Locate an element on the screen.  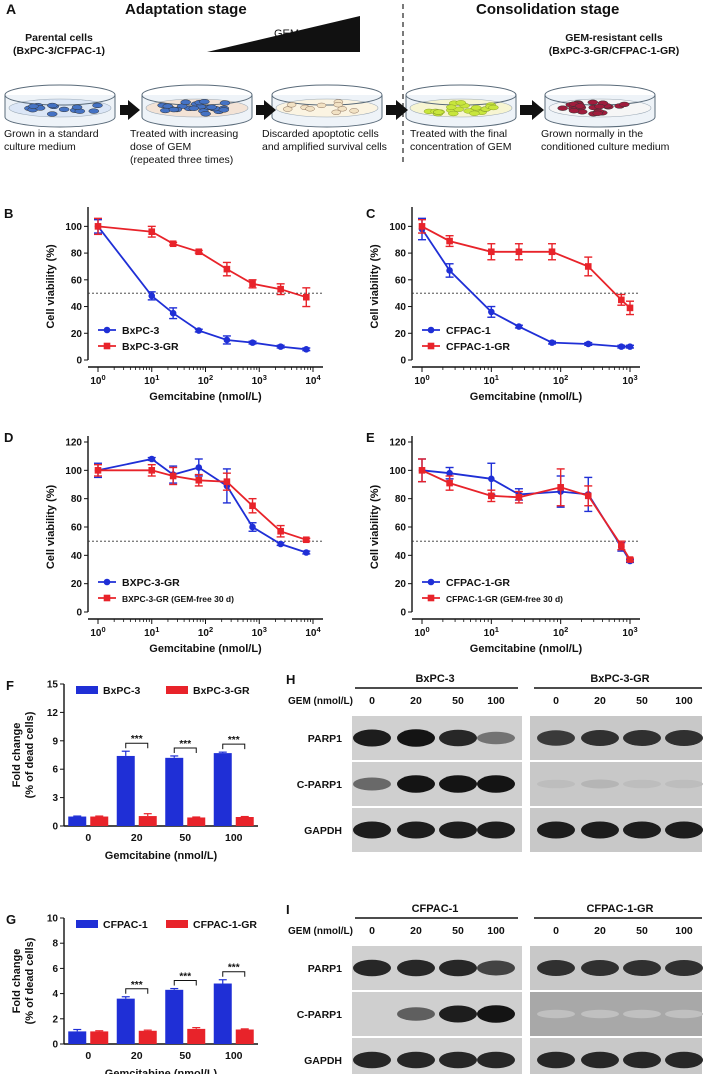
x-tick-label: 20 is located at coordinates (137, 1056).